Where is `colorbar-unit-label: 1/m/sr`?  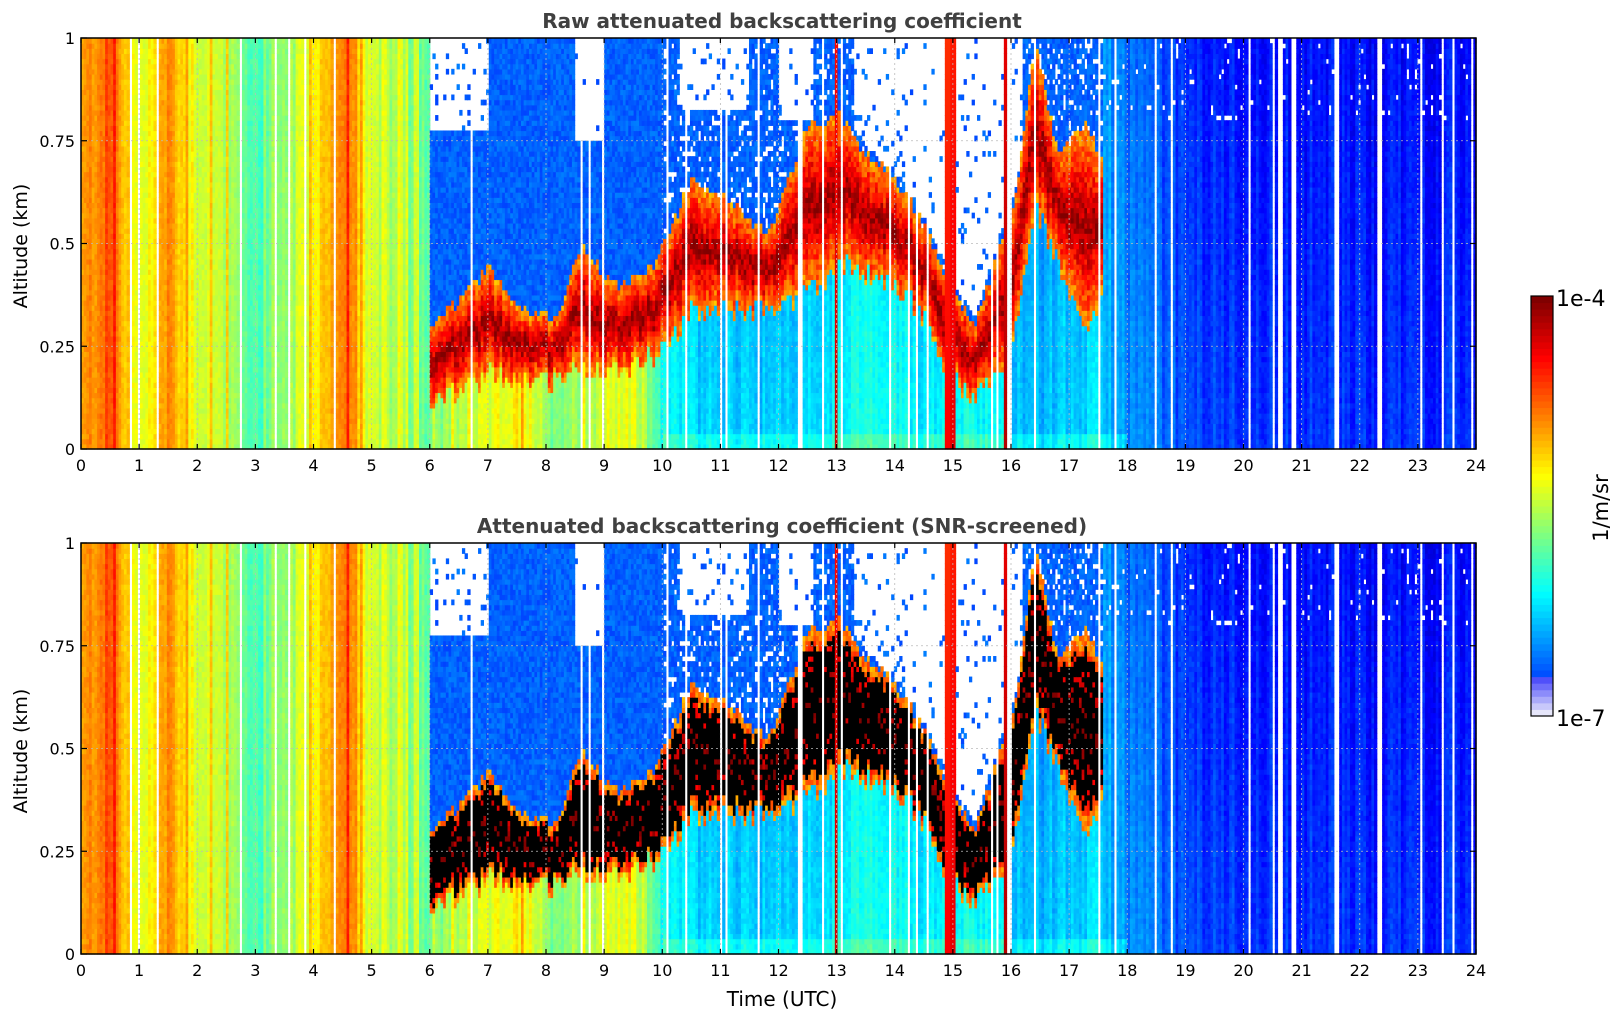 colorbar-unit-label: 1/m/sr is located at coordinates (1601, 508).